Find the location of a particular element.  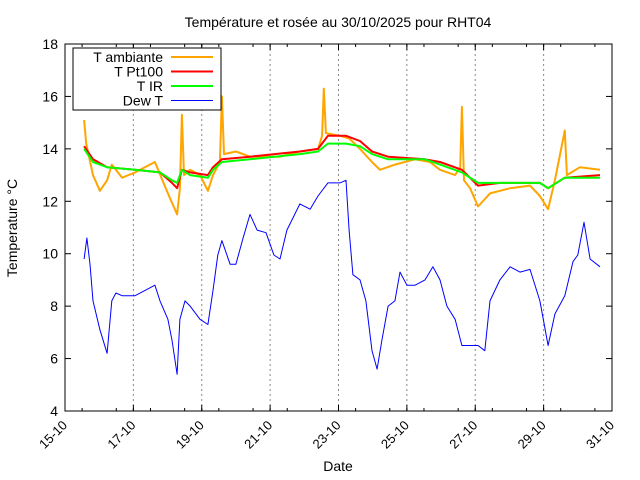

legend-label: T ambiante is located at coordinates (128, 57).